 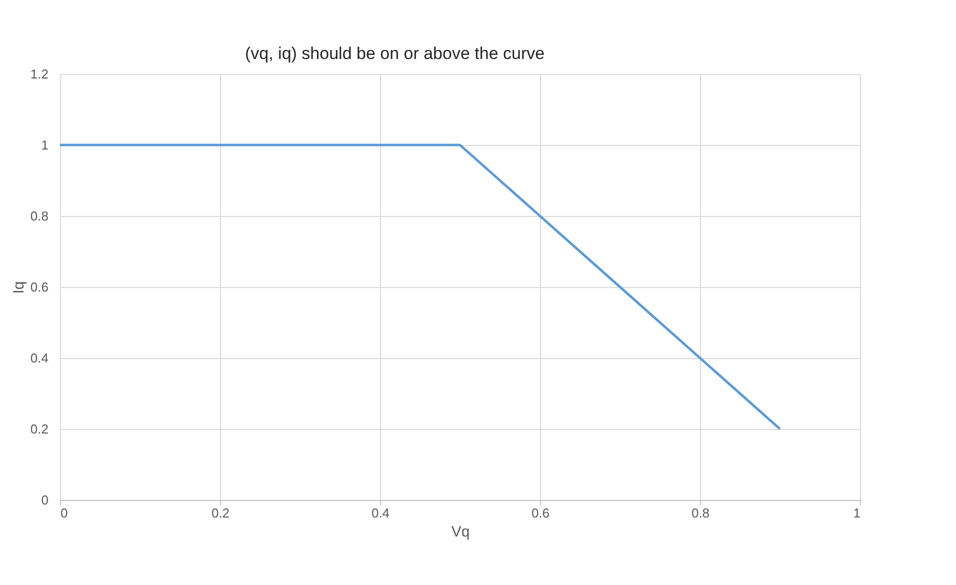 I want to click on text: (vq, iq) should be on or above the curve, so click(x=395, y=53).